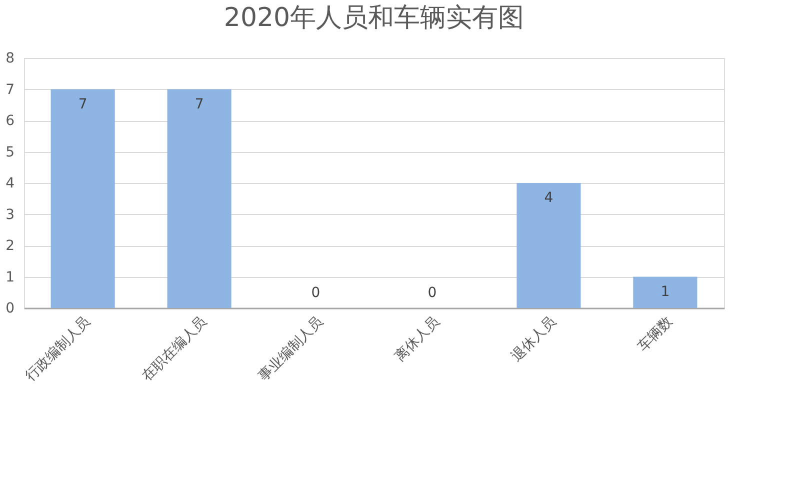 Image resolution: width=800 pixels, height=480 pixels. What do you see at coordinates (374, 18) in the screenshot?
I see `chart-title: 2020年人员和车辆实有图` at bounding box center [374, 18].